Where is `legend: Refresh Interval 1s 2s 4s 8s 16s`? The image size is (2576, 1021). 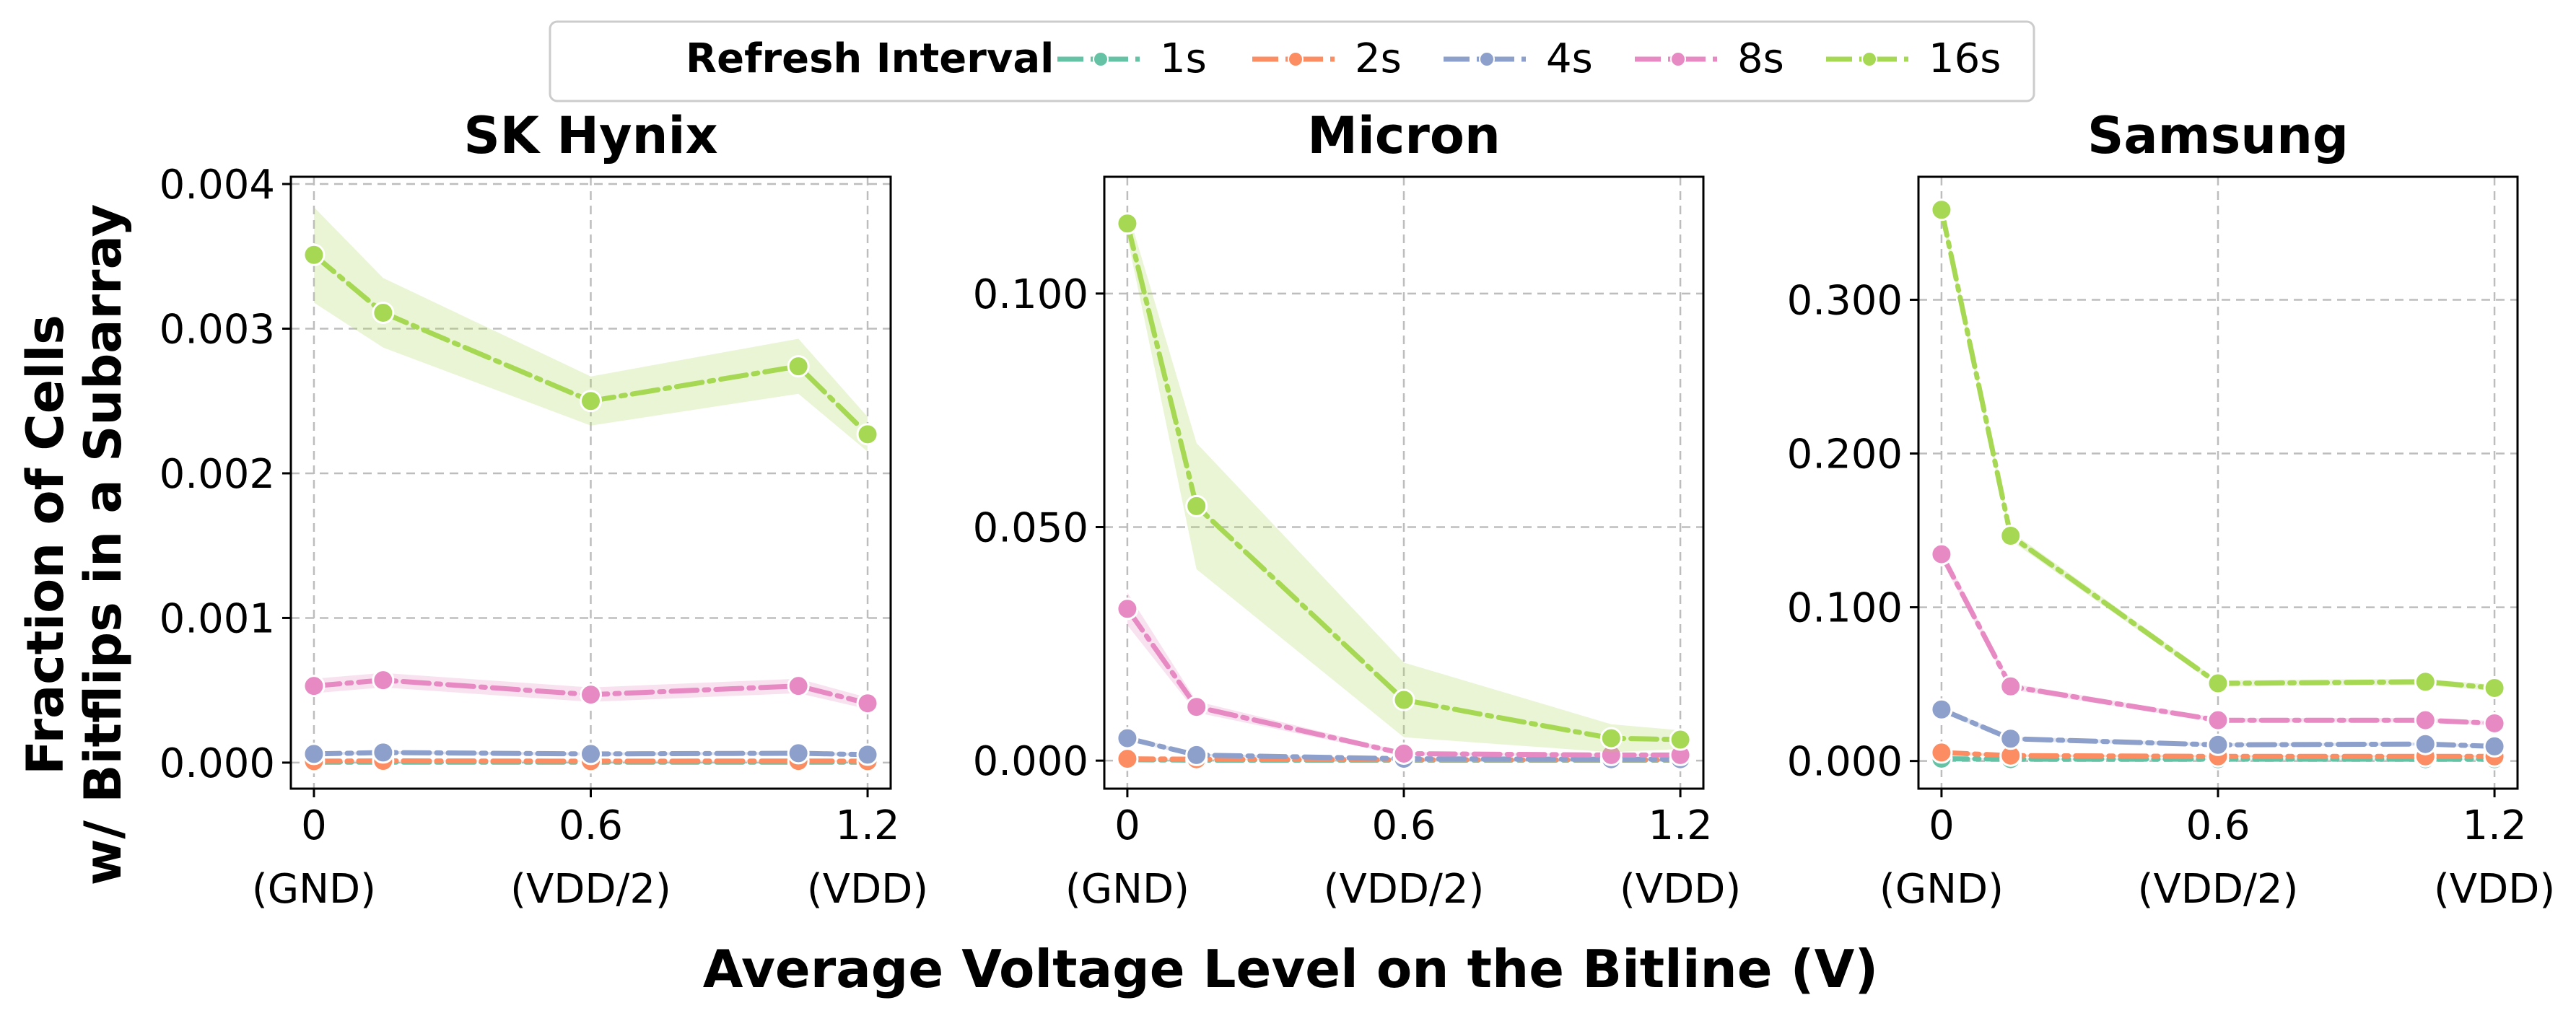
legend: Refresh Interval 1s 2s 4s 8s 16s is located at coordinates (1292, 61).